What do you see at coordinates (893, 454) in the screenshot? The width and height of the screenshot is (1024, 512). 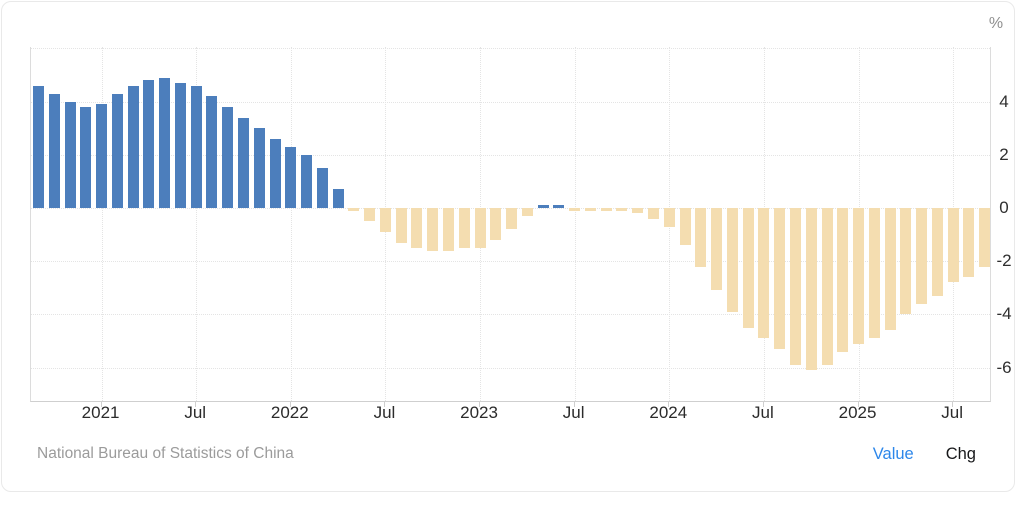 I see `value-link: Value` at bounding box center [893, 454].